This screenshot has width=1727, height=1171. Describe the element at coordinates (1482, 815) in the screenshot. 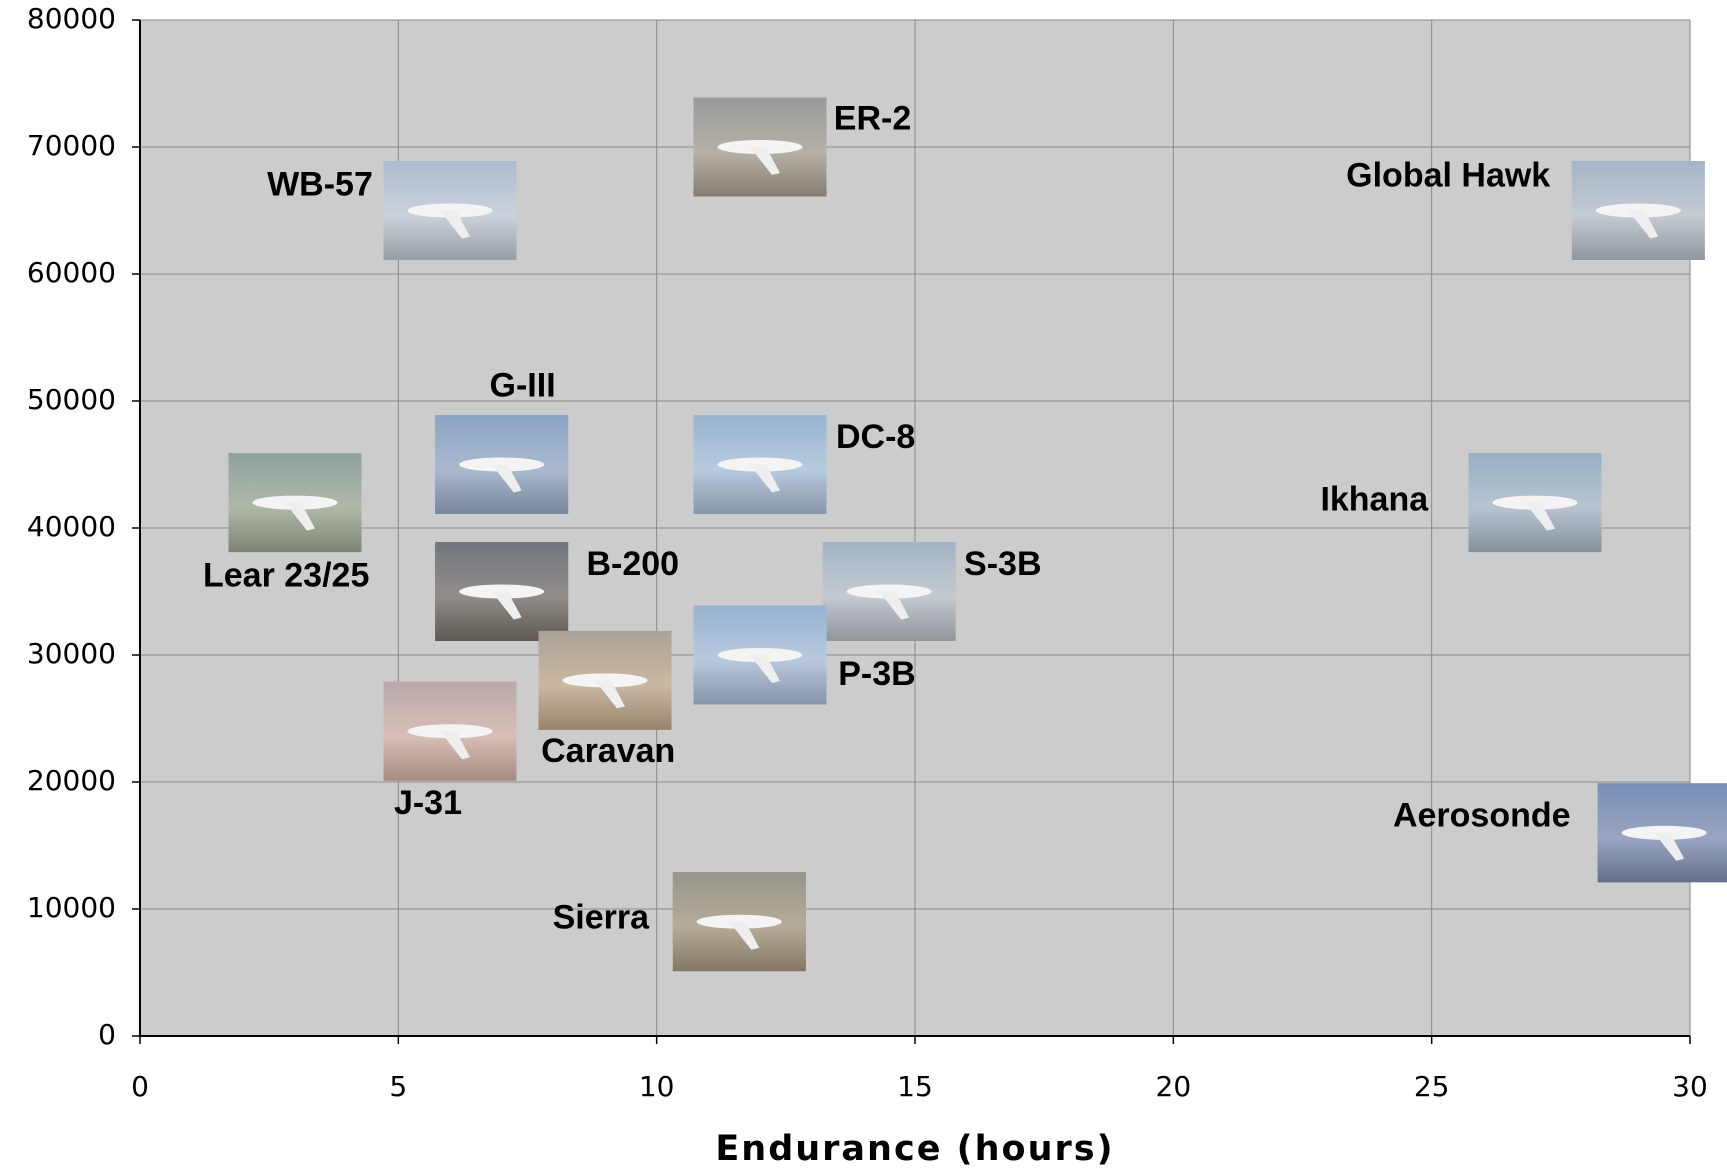

I see `point-label: Aerosonde` at that location.